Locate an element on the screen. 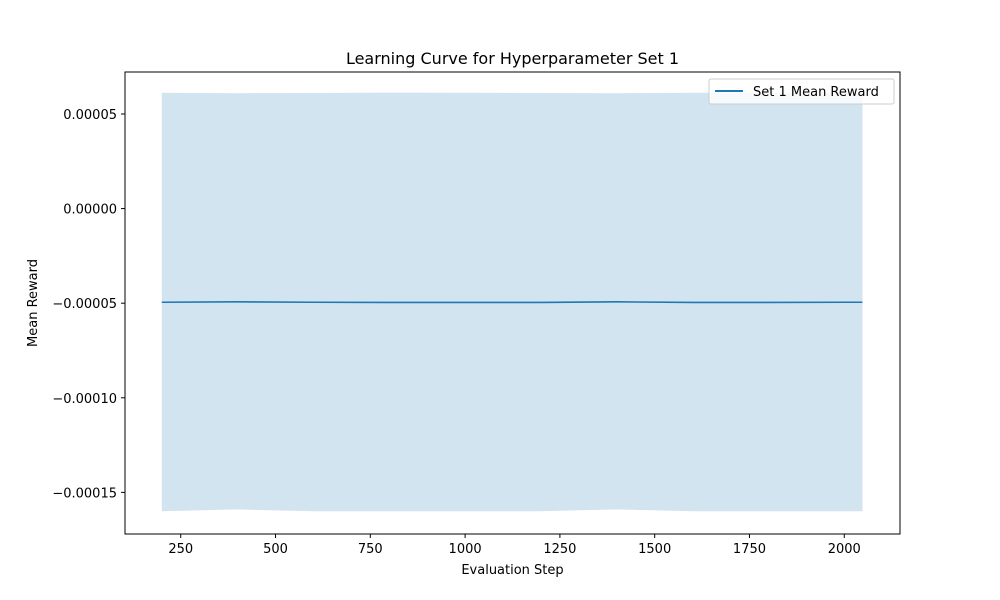  y-tick-label: 0.00005 is located at coordinates (90, 115).